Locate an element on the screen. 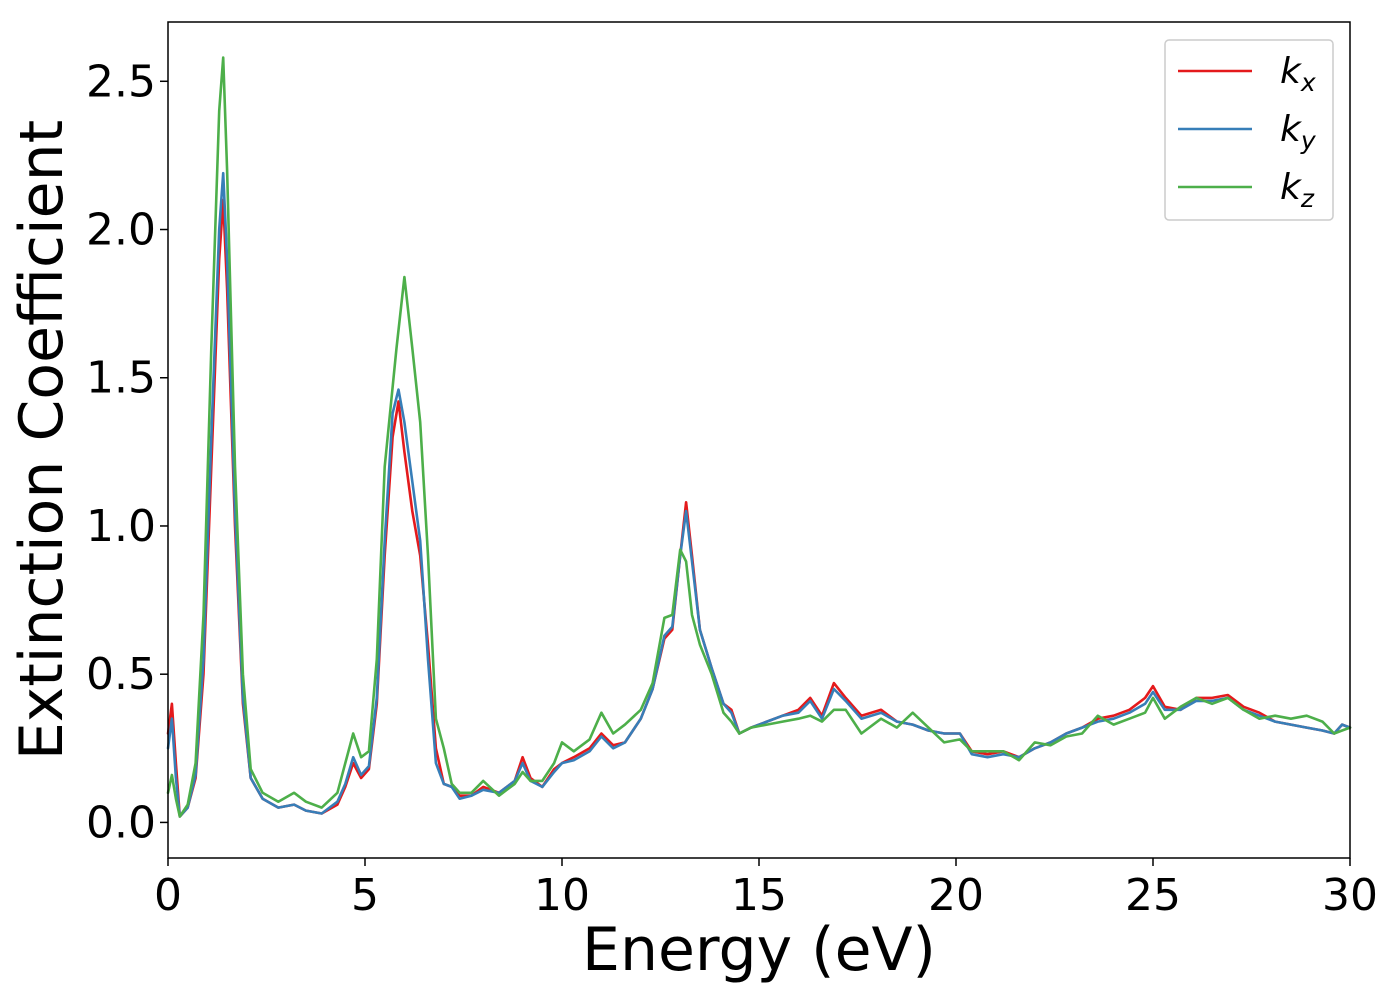  legend-item-kz: kz is located at coordinates (1246, 190).